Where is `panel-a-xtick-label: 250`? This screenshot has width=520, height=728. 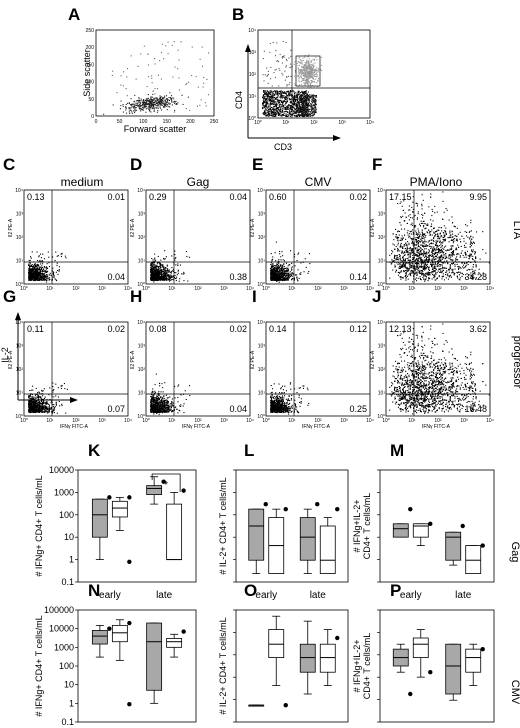 panel-a-xtick-label: 250 is located at coordinates (214, 122).